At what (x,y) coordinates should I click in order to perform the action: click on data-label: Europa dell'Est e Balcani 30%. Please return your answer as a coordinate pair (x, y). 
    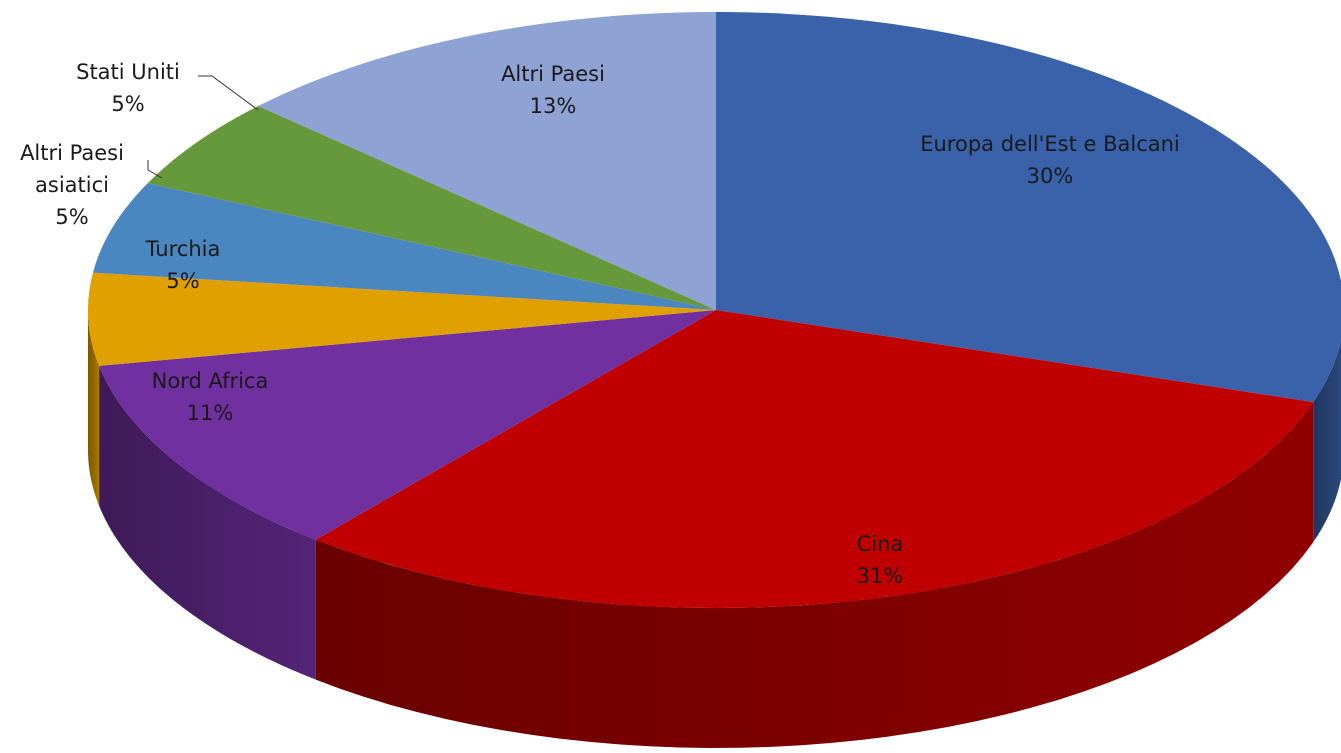
    Looking at the image, I should click on (1050, 160).